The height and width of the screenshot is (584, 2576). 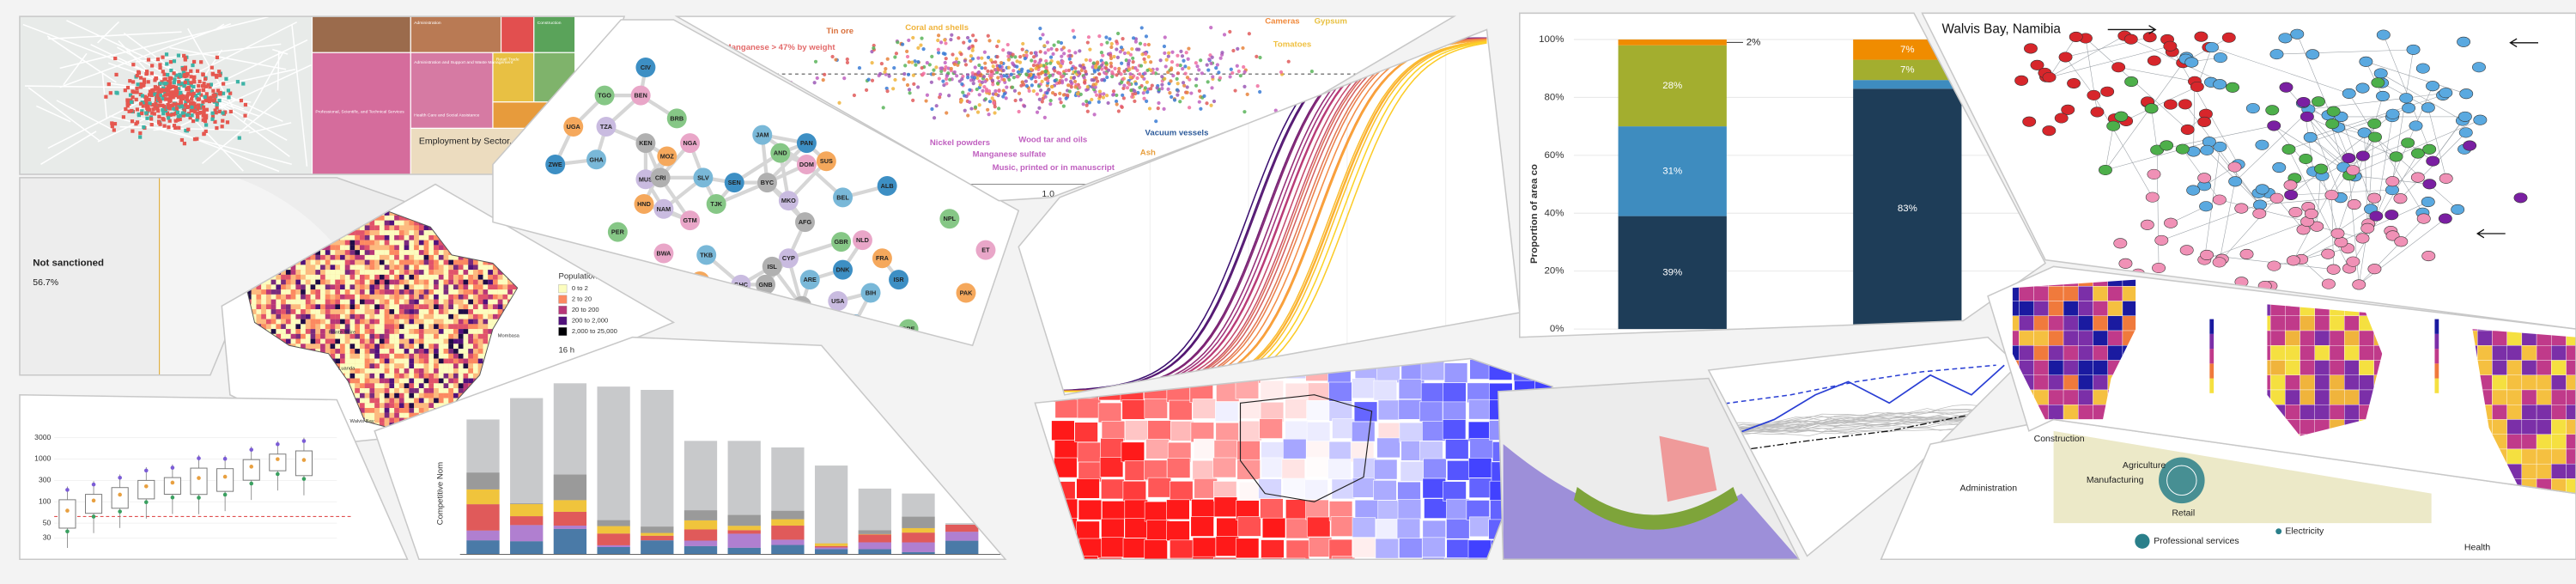 What do you see at coordinates (720, 469) in the screenshot?
I see `panel: Competitive Nom` at bounding box center [720, 469].